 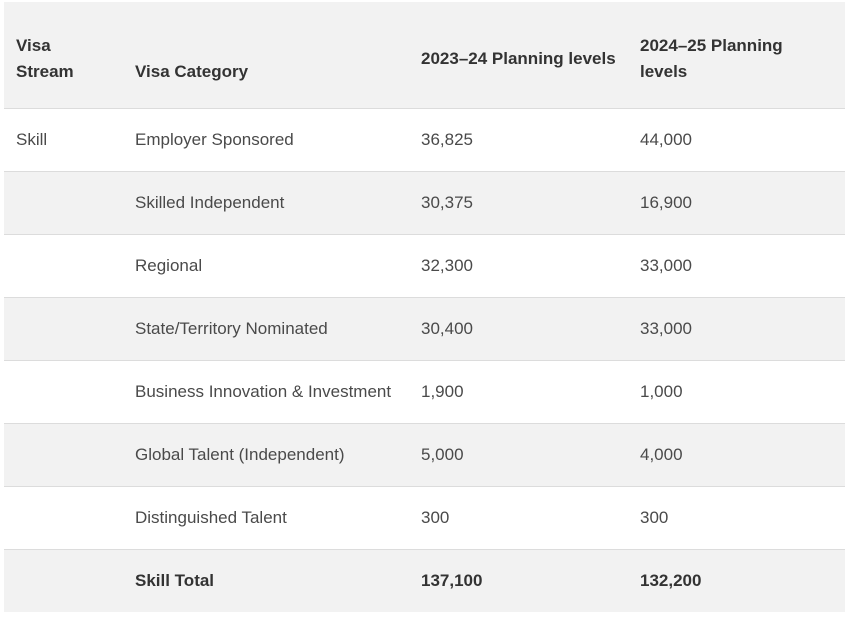 I want to click on cell-2024-25: 1,000, so click(x=736, y=392).